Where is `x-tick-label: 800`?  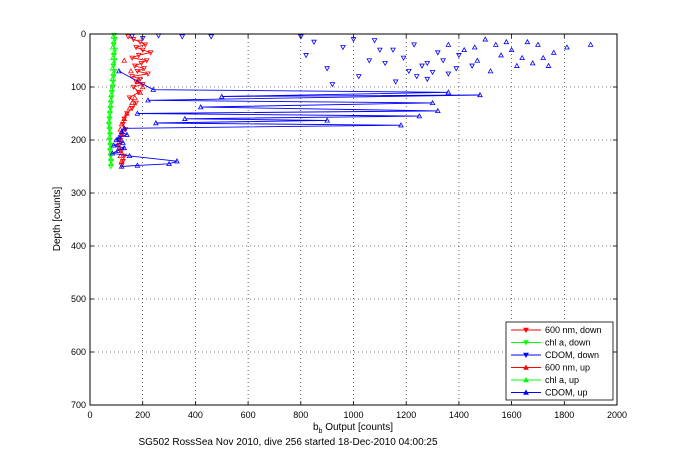 x-tick-label: 800 is located at coordinates (300, 415).